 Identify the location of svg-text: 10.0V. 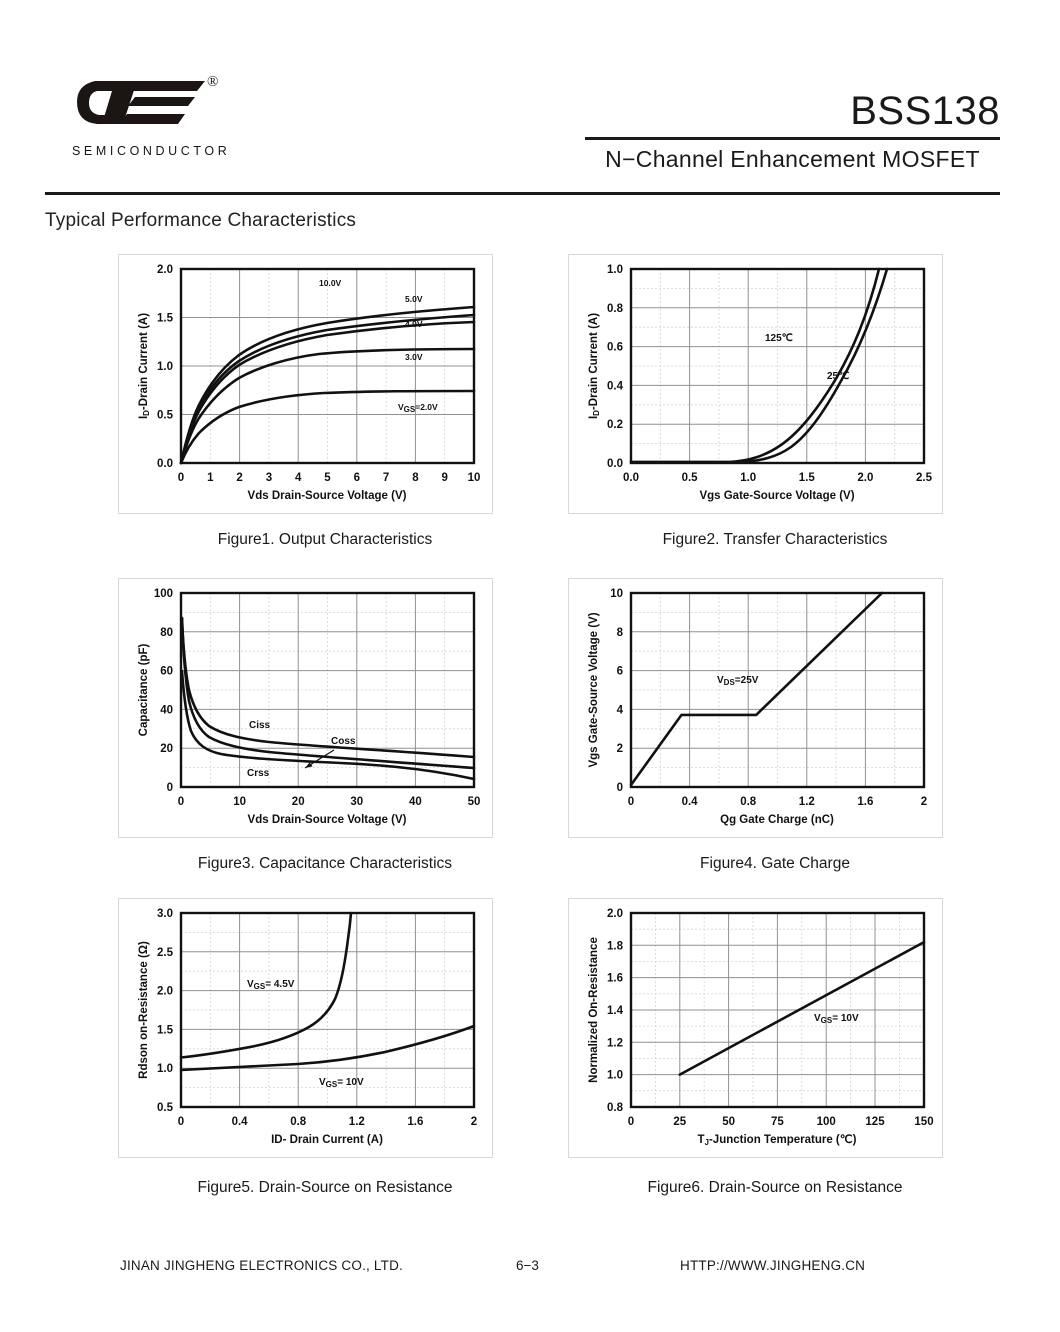
(330, 283).